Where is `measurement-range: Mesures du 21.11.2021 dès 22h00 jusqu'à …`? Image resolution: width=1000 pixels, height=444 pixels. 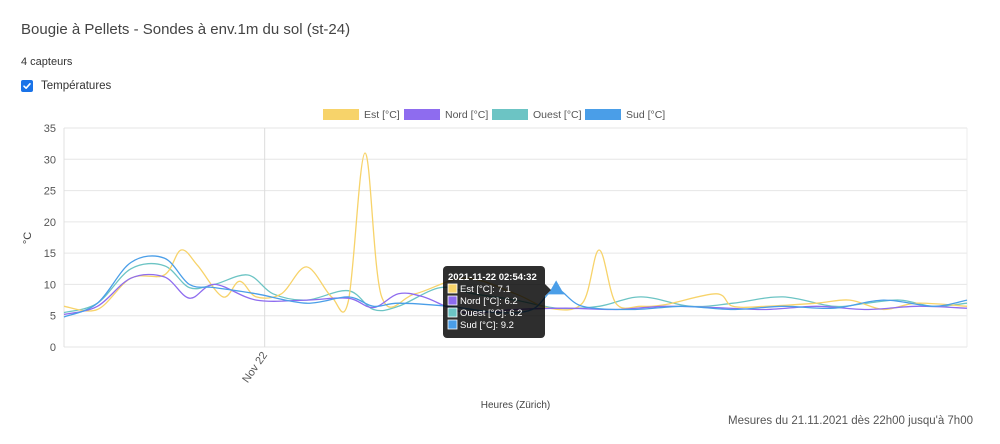
measurement-range: Mesures du 21.11.2021 dès 22h00 jusqu'à … is located at coordinates (850, 421).